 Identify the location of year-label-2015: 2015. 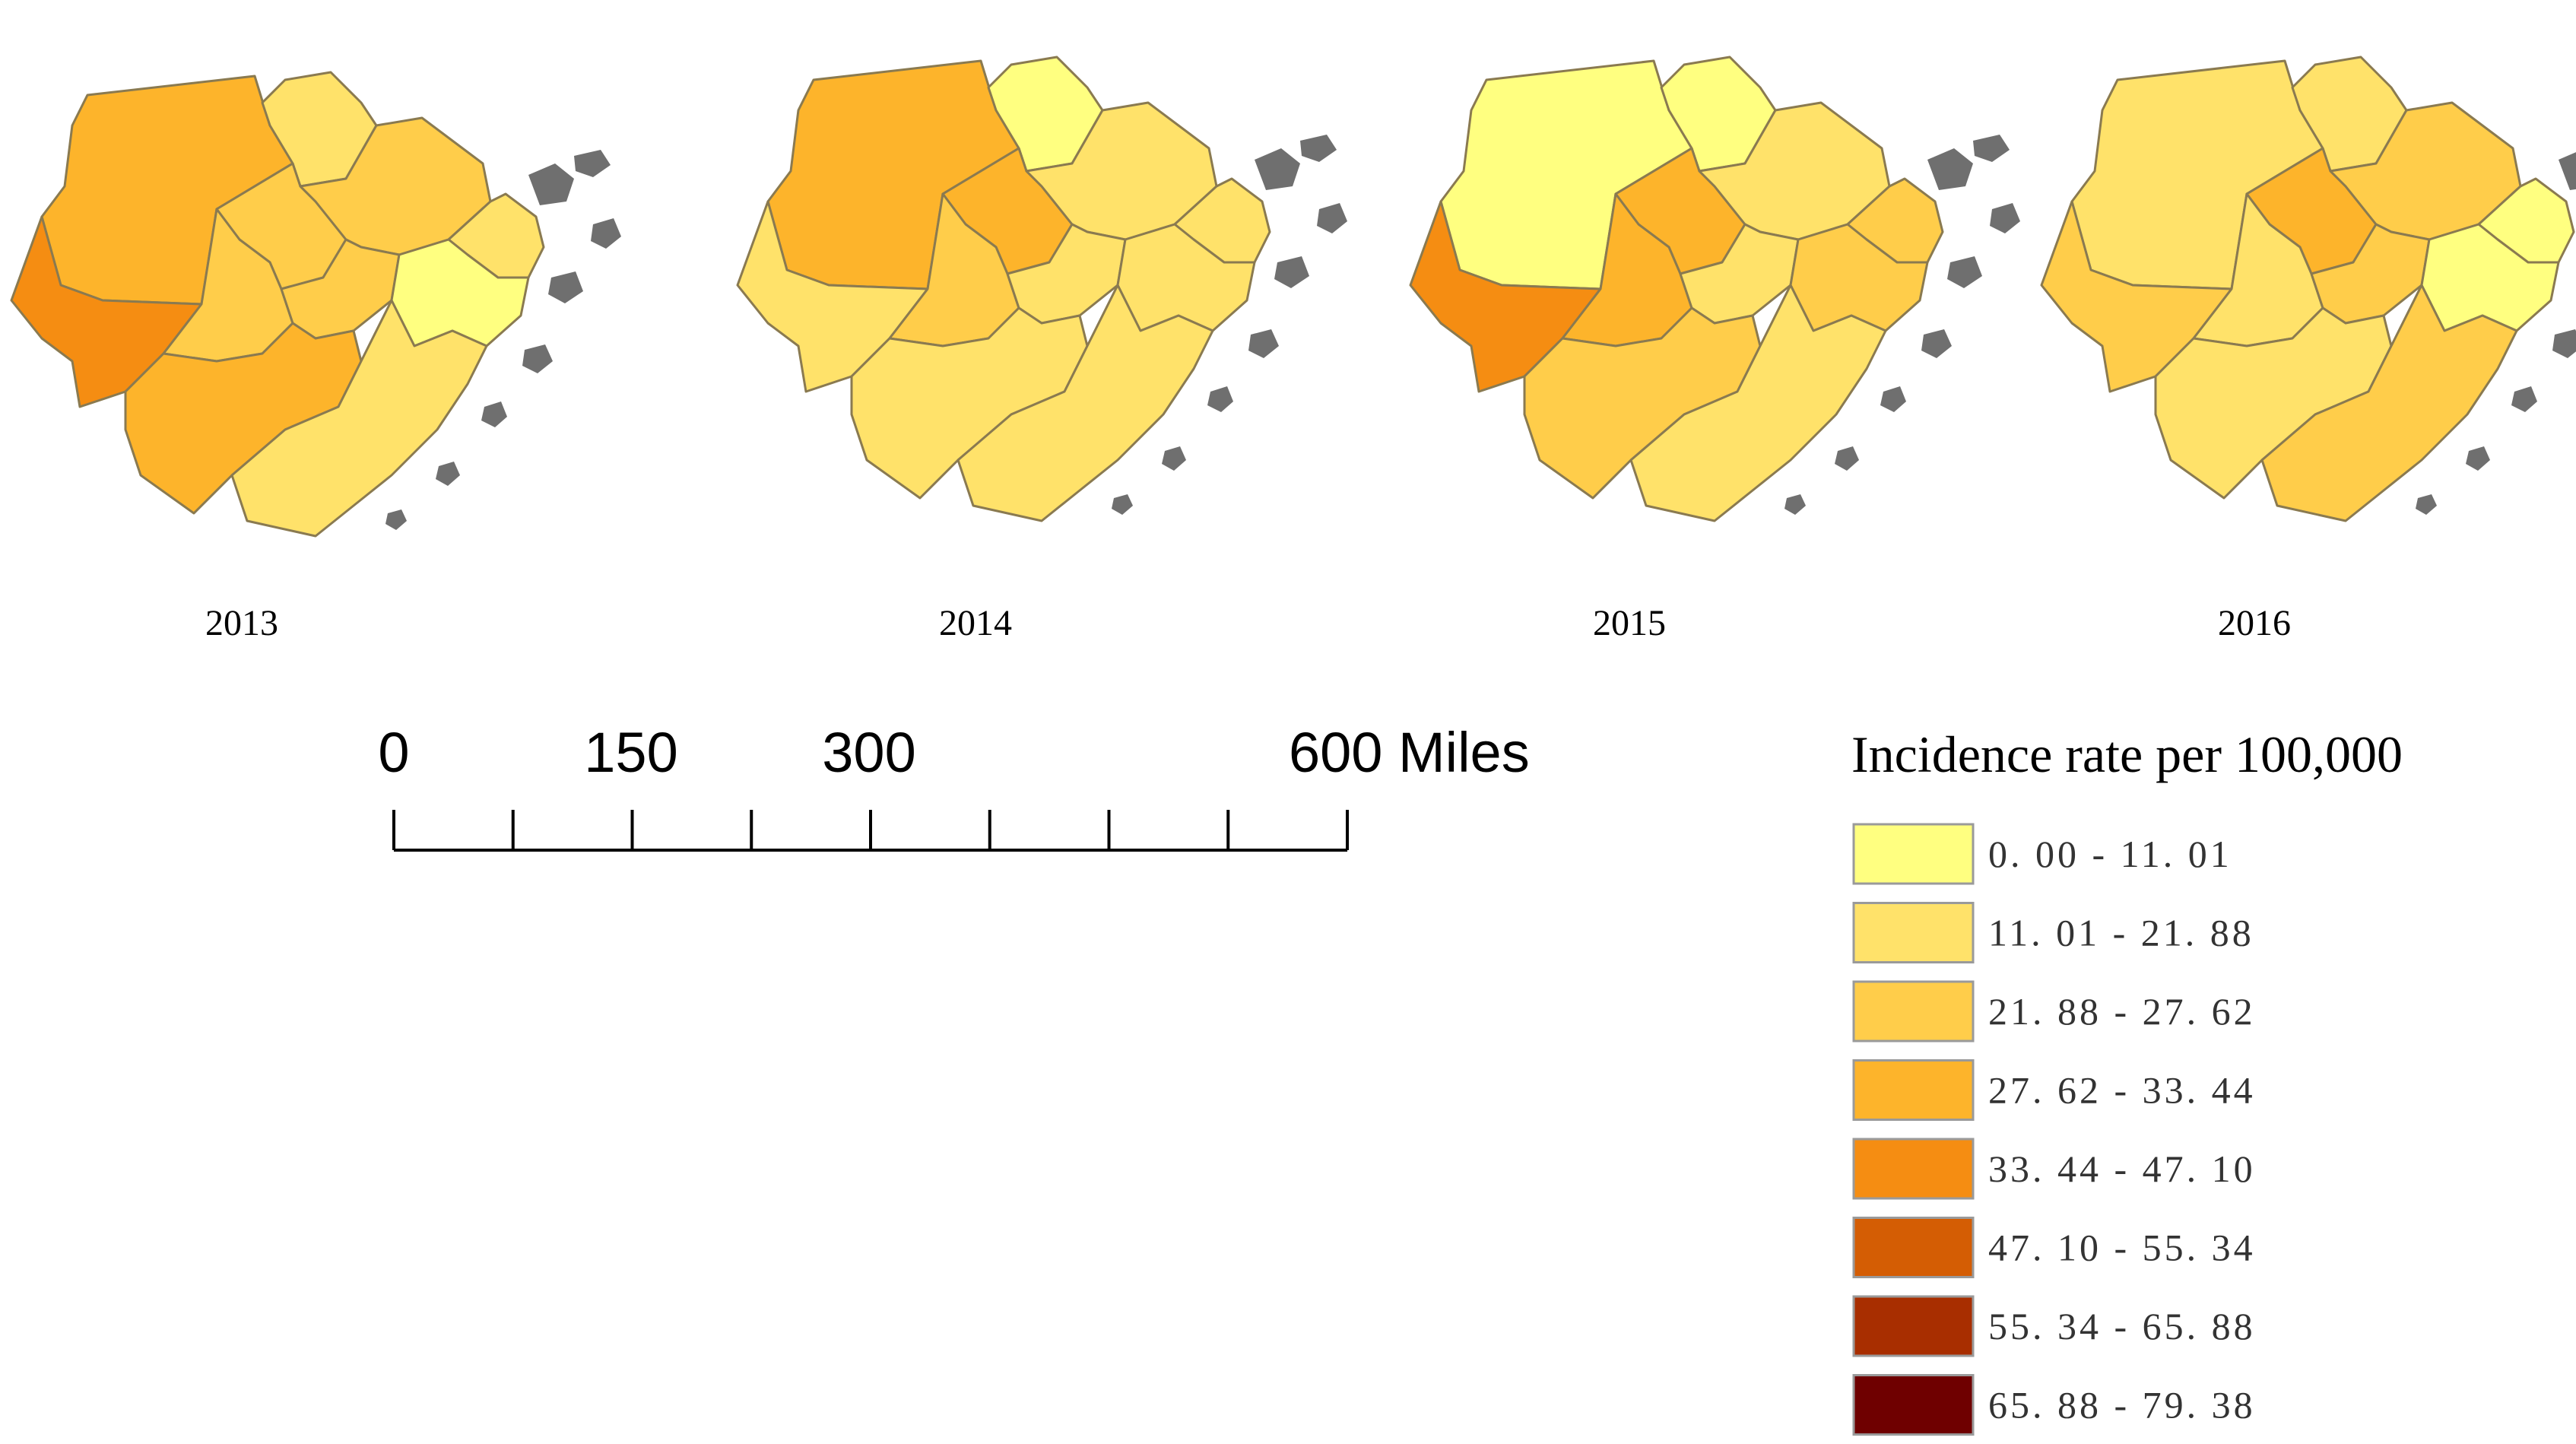
(1630, 623).